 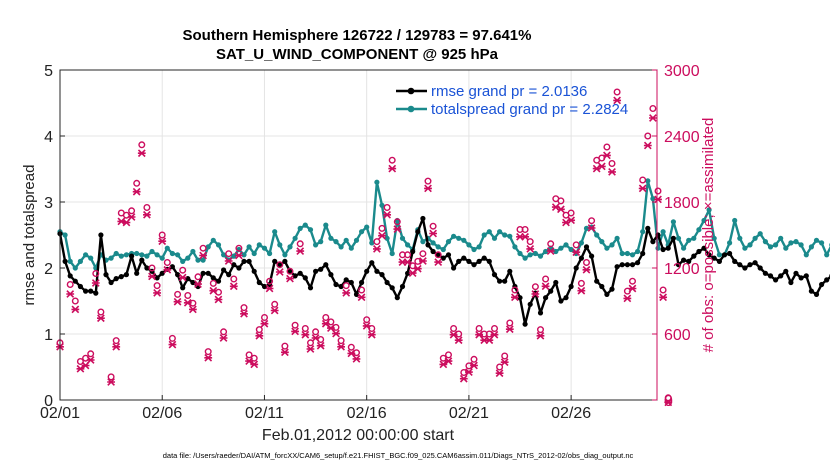 What do you see at coordinates (682, 71) in the screenshot?
I see `y-right-tick-label-5: 3000` at bounding box center [682, 71].